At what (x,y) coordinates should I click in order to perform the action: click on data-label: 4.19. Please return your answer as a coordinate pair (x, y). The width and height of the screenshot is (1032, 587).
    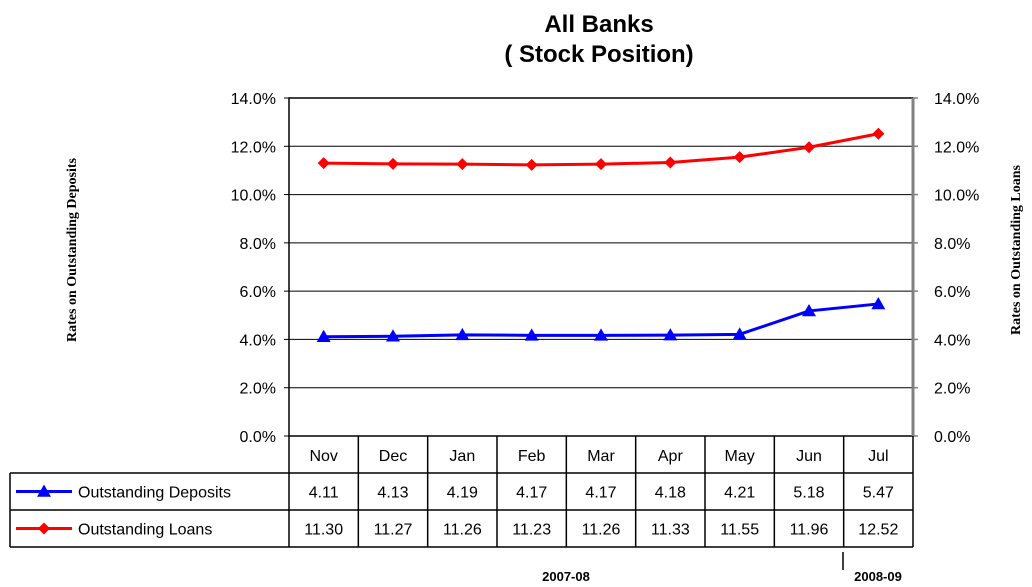
    Looking at the image, I should click on (462, 493).